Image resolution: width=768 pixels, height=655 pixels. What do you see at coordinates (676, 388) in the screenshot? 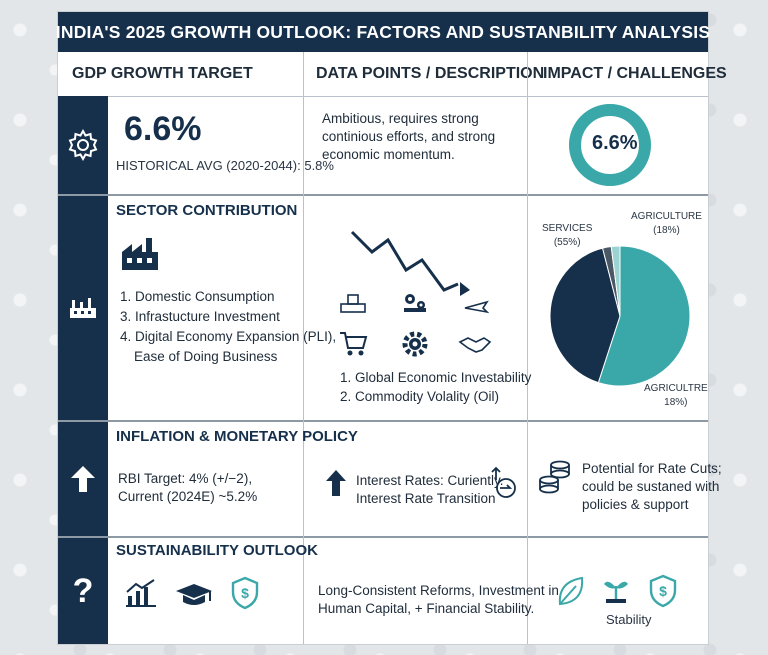
I see `pie-label-name: AGRICULTRE` at bounding box center [676, 388].